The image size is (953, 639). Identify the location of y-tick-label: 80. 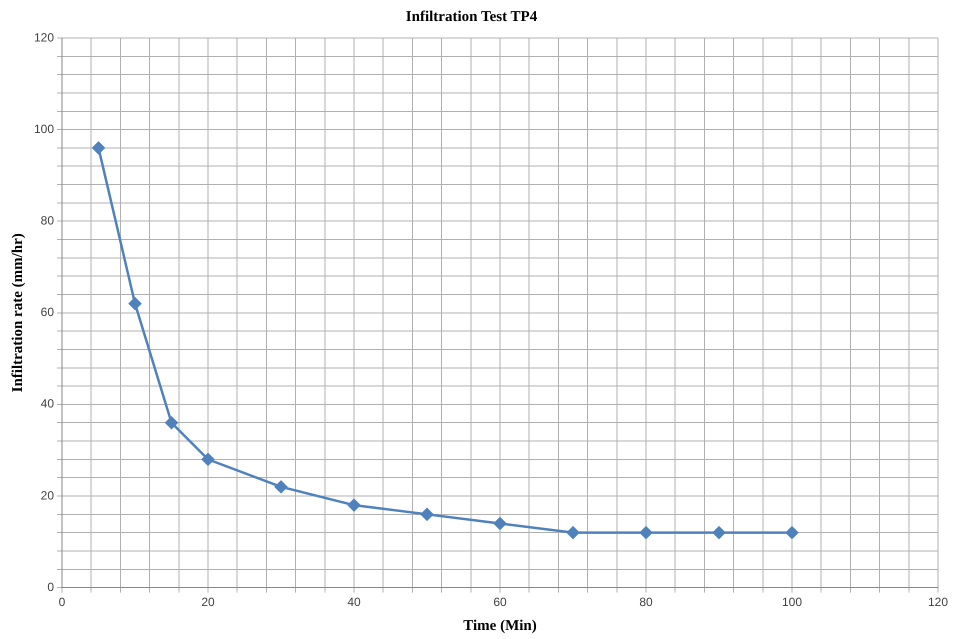
(47, 221).